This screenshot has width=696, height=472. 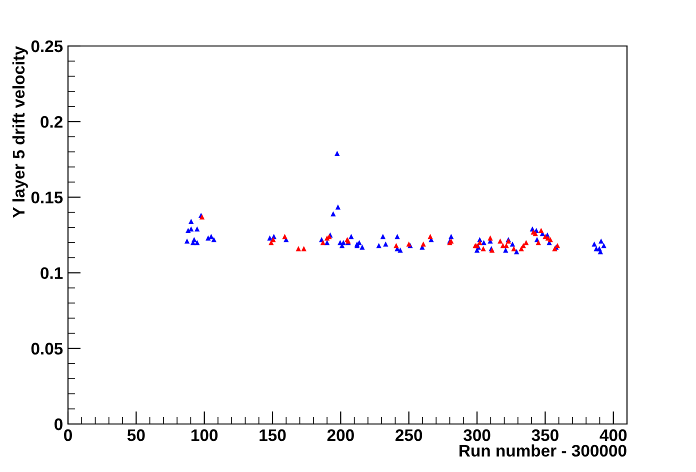 What do you see at coordinates (68, 435) in the screenshot?
I see `x-tick-label: 0` at bounding box center [68, 435].